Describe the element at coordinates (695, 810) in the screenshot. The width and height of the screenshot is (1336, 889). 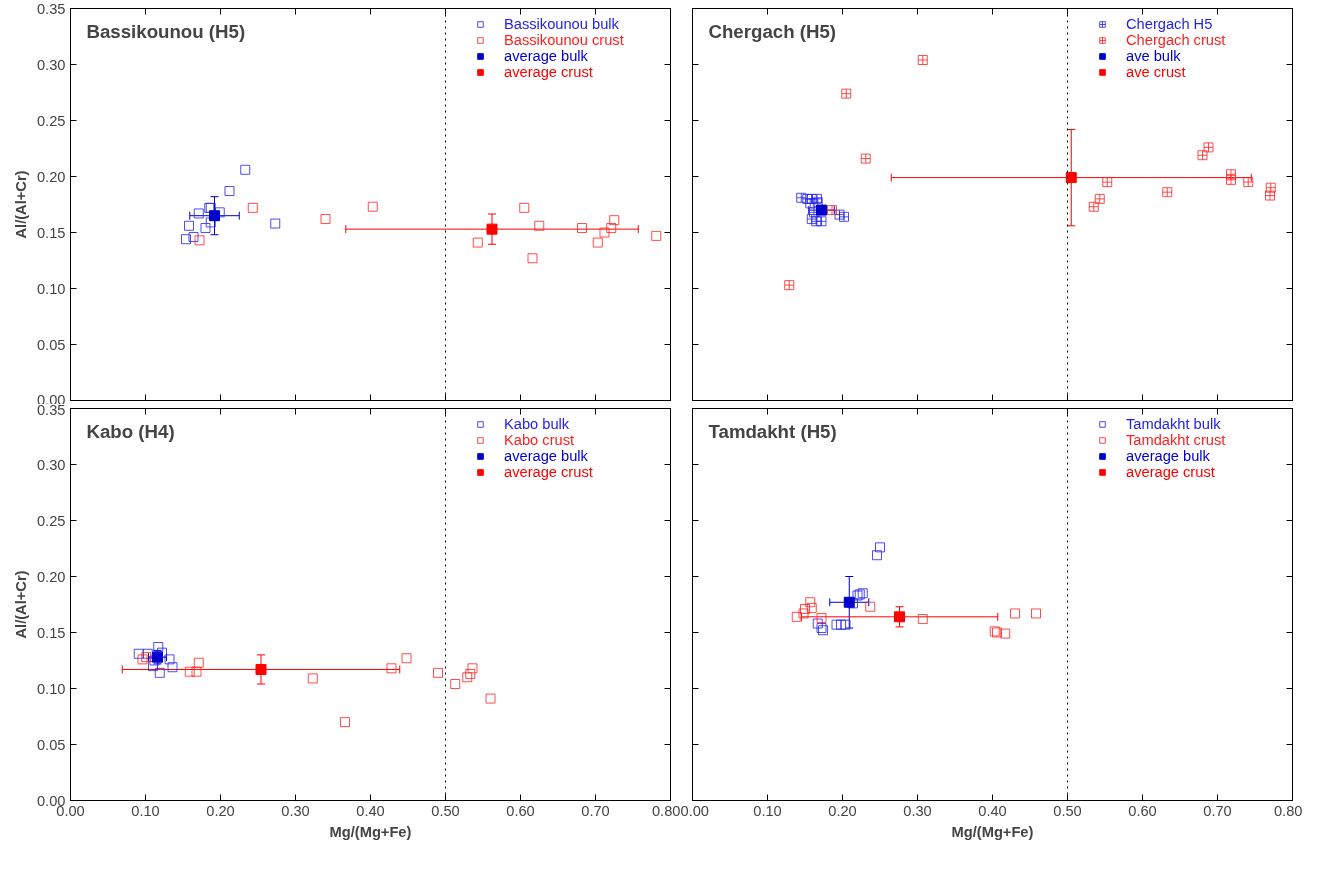
I see `x-tick-label: 0.00` at that location.